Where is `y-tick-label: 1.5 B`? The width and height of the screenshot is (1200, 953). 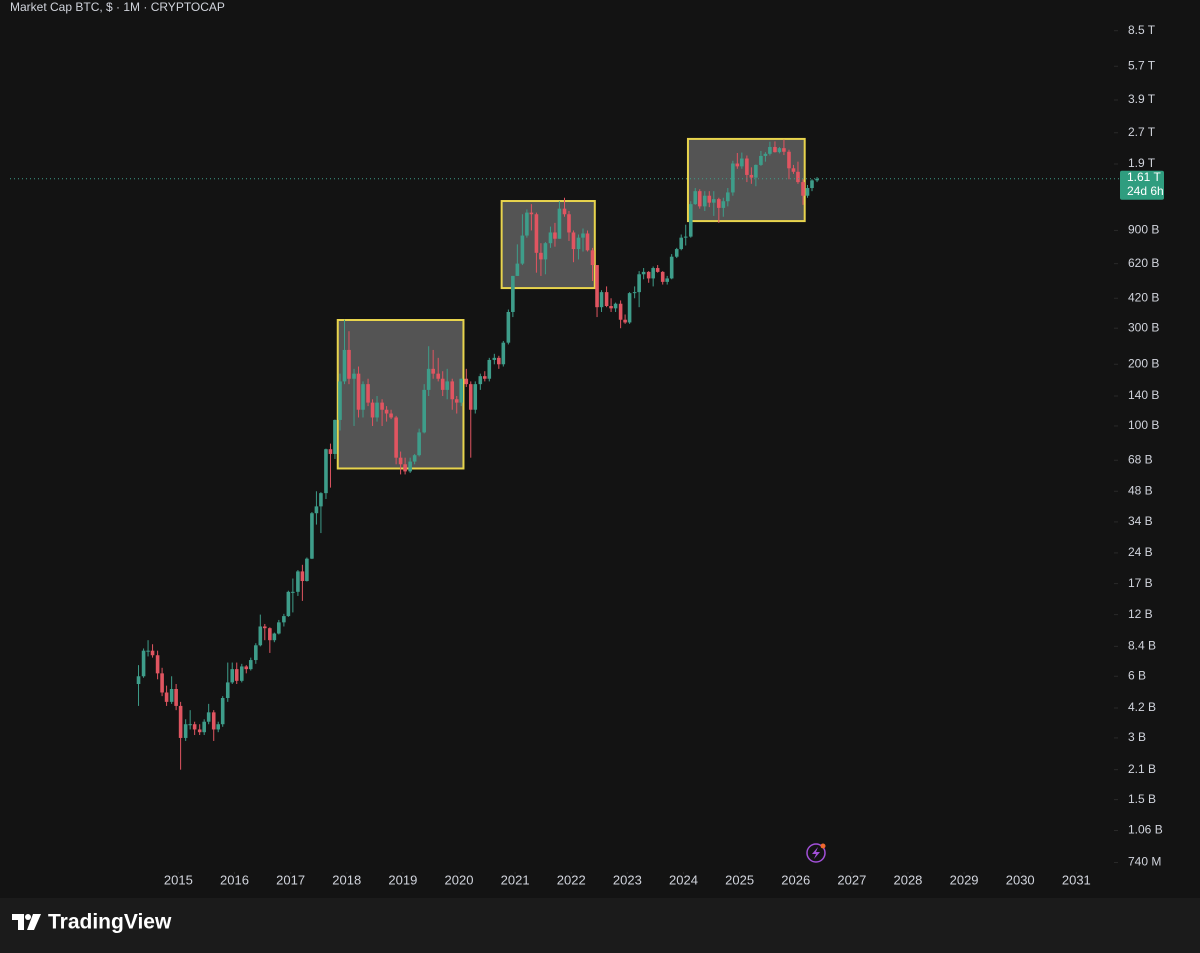
y-tick-label: 1.5 B is located at coordinates (1142, 799).